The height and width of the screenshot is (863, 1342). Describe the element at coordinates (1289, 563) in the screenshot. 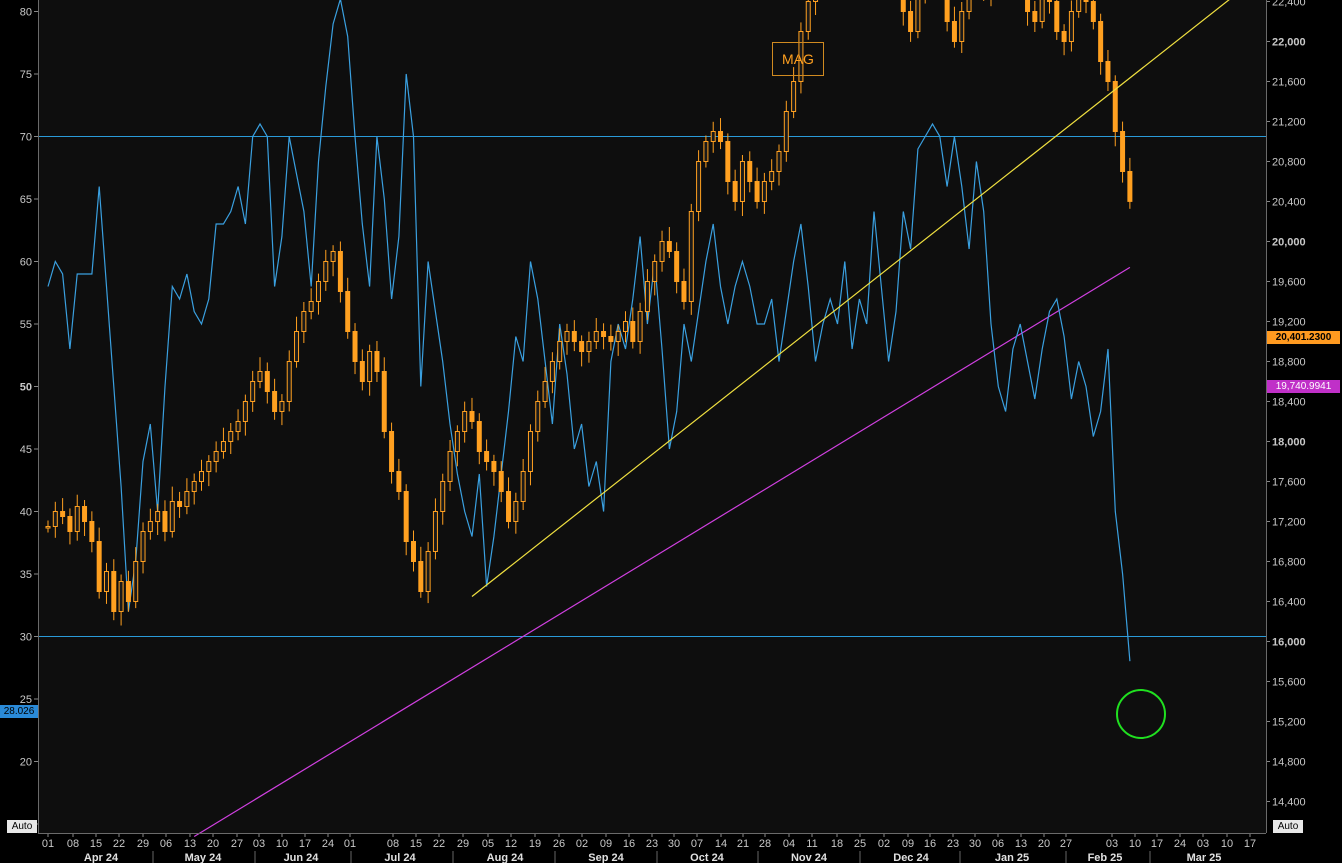

I see `right-axis-tick-label: 16,800` at that location.